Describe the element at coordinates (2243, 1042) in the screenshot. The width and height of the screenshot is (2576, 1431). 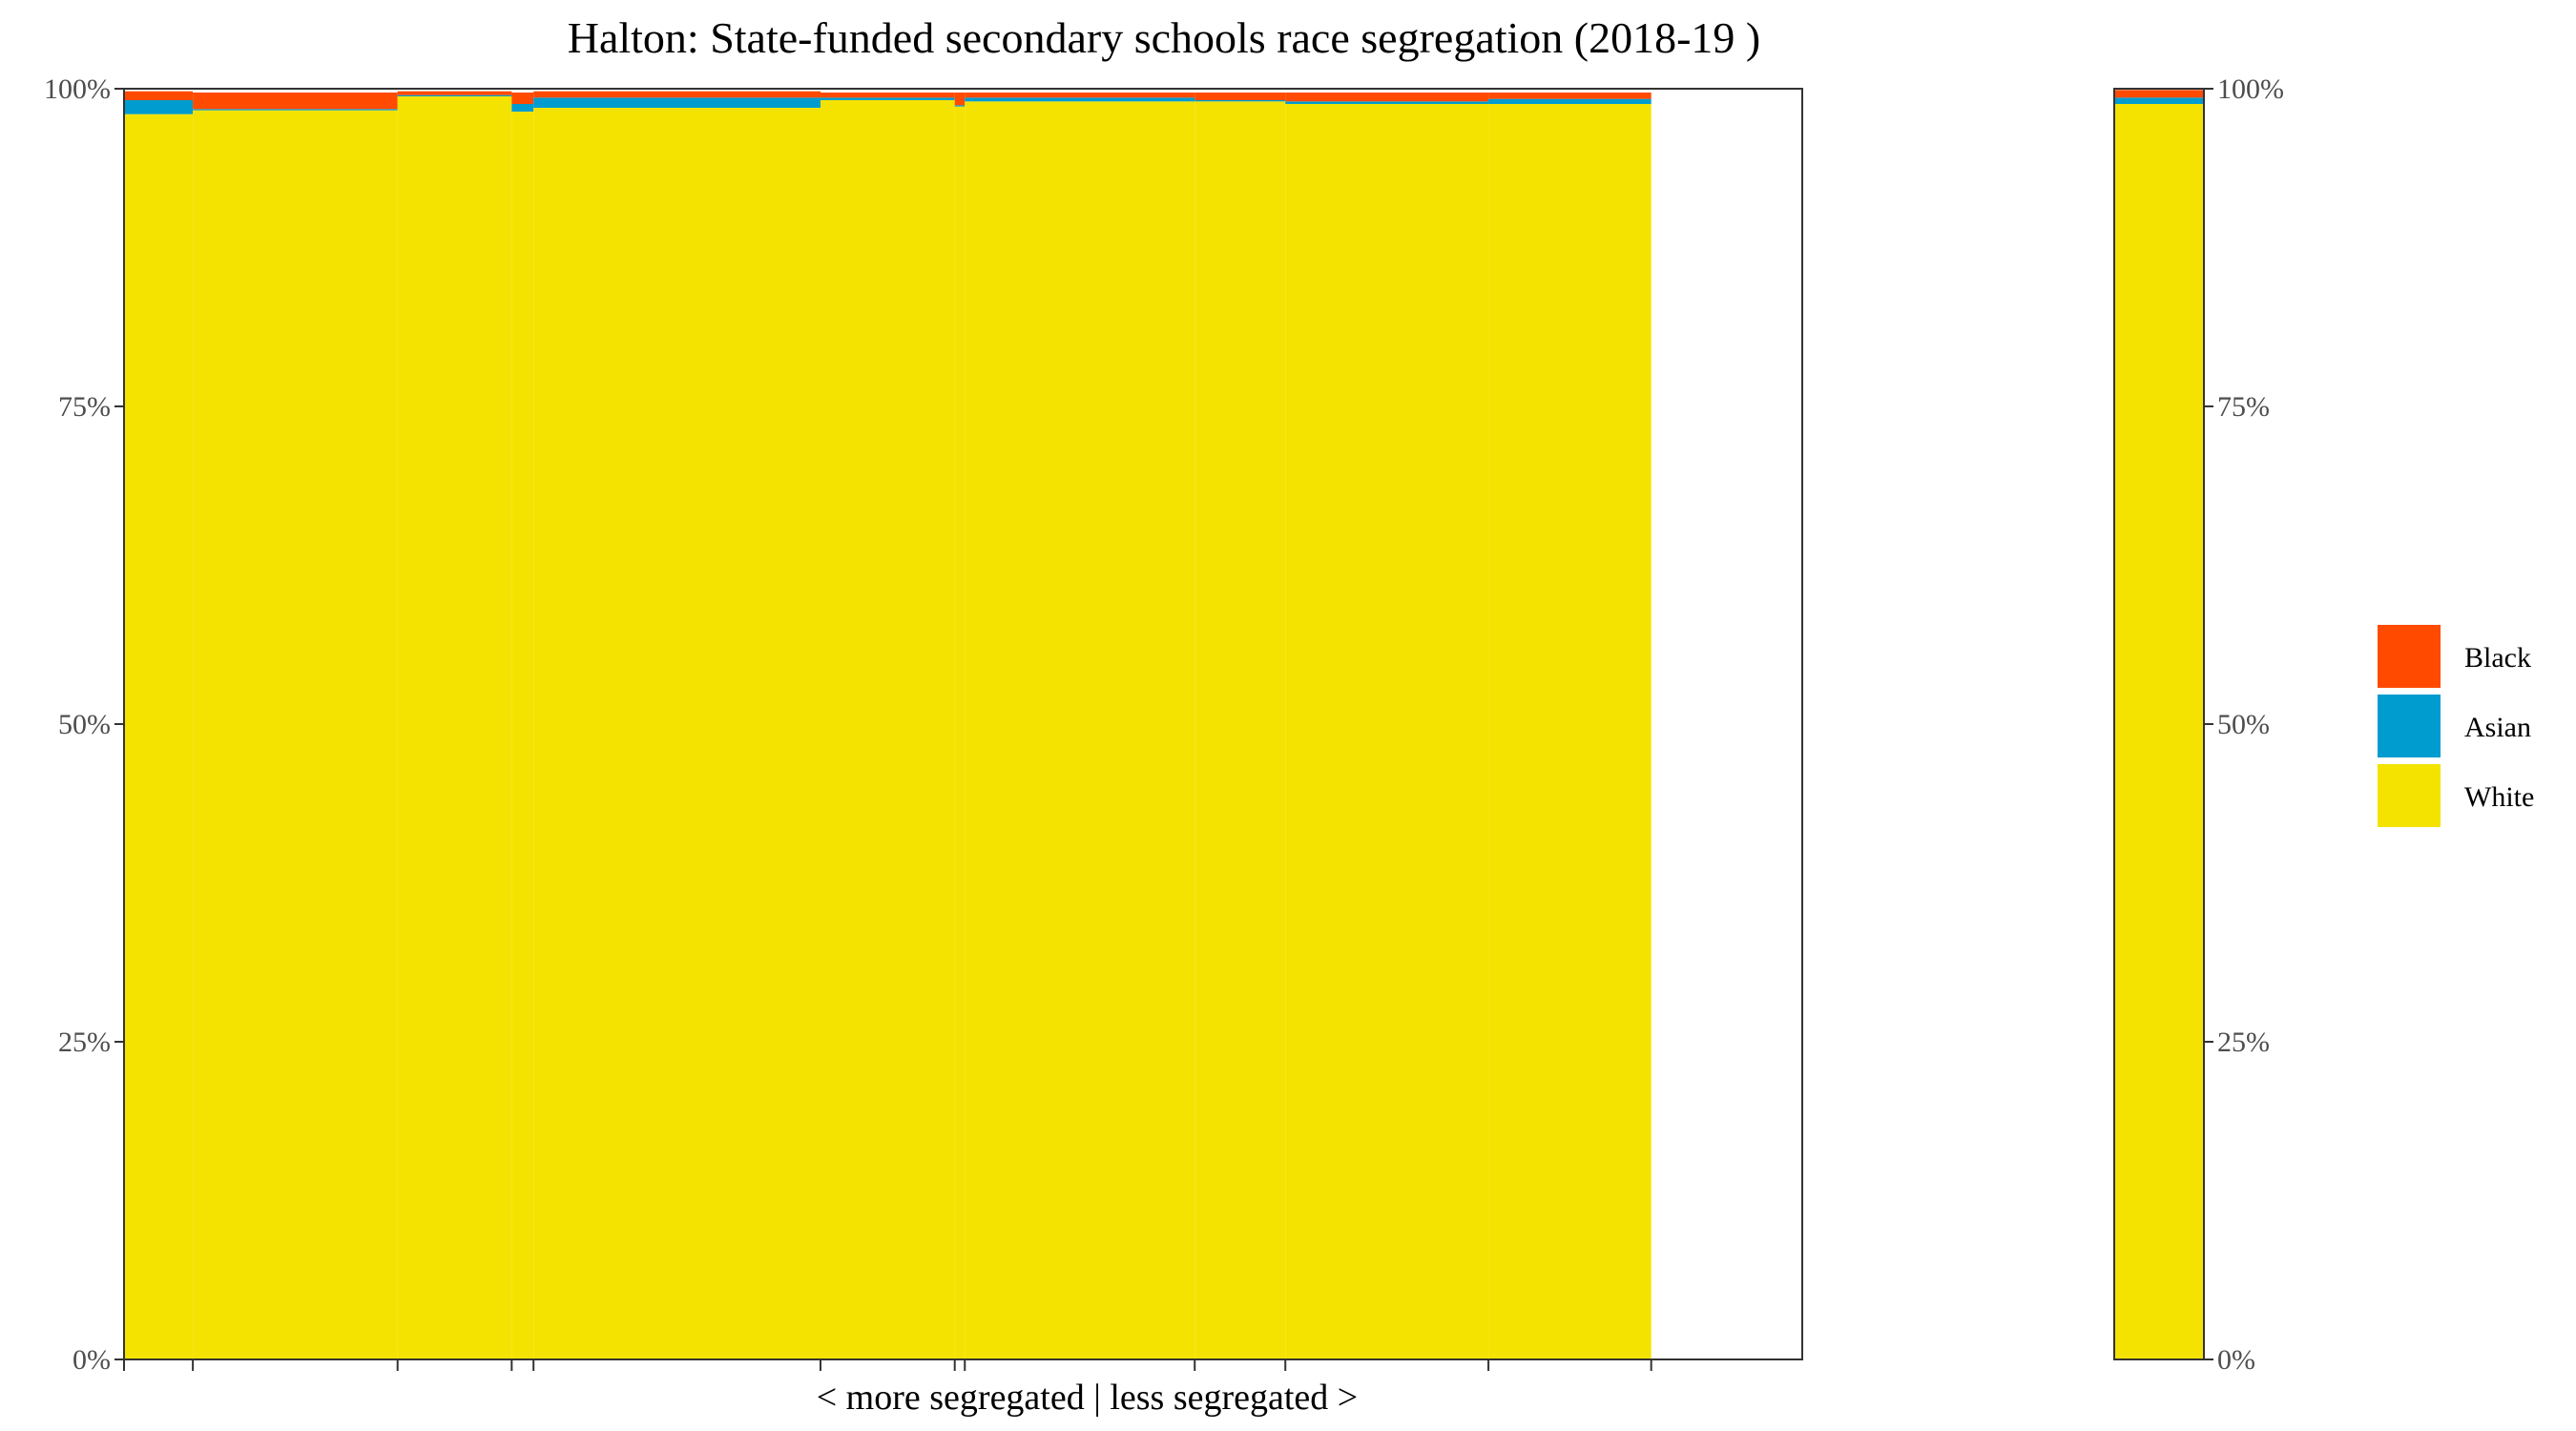
I see `y-tick-label-right: 25%` at that location.